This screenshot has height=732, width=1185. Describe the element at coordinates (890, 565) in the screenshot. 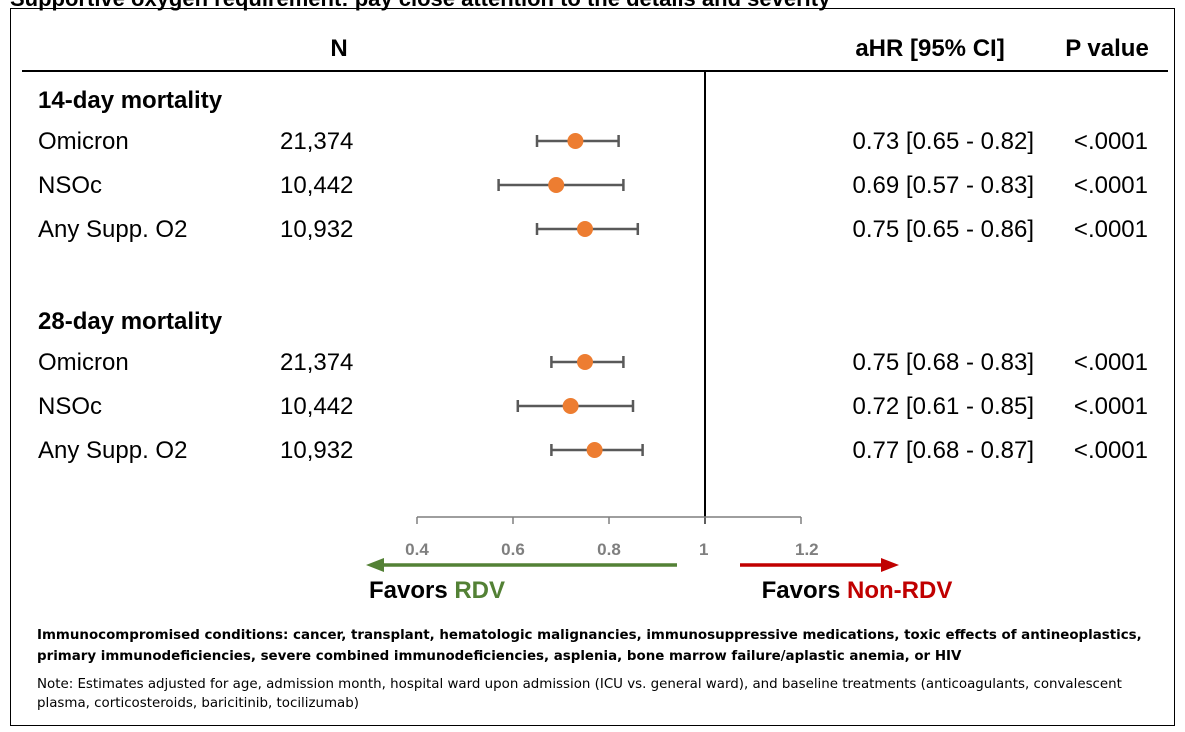

I see `favors-non-rdv-arrowhead` at that location.